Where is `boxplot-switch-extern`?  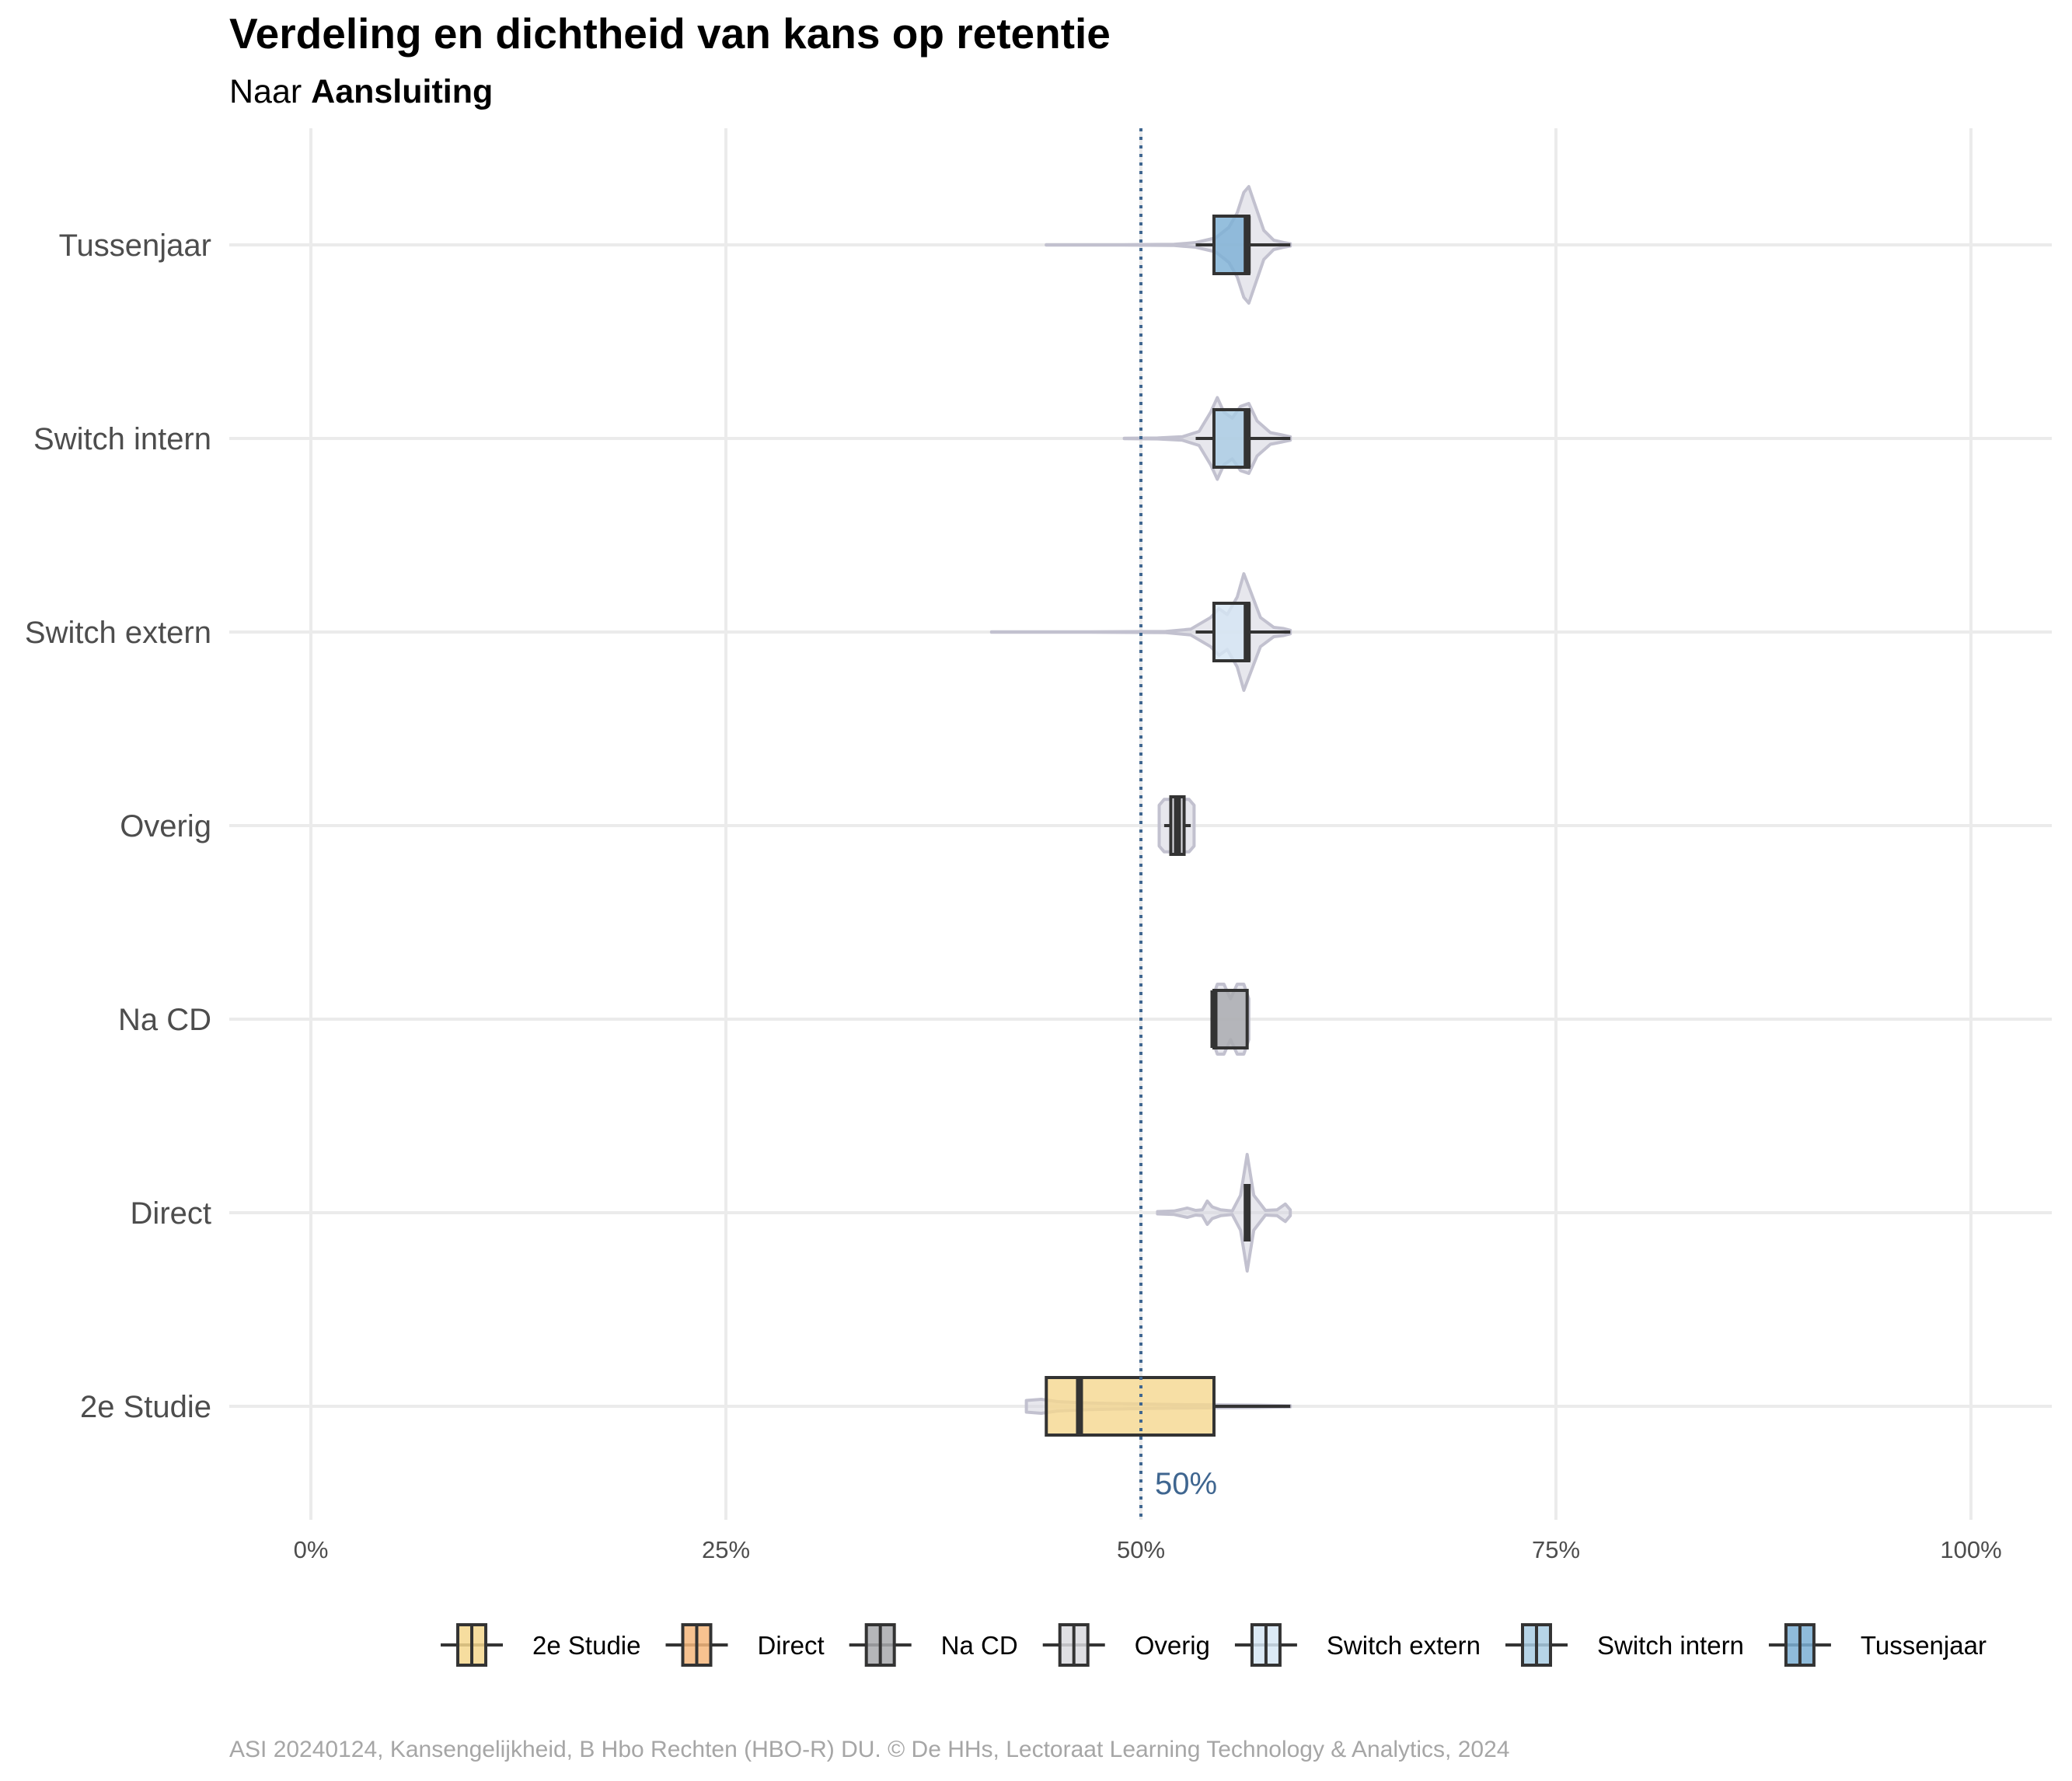
boxplot-switch-extern is located at coordinates (1243, 632).